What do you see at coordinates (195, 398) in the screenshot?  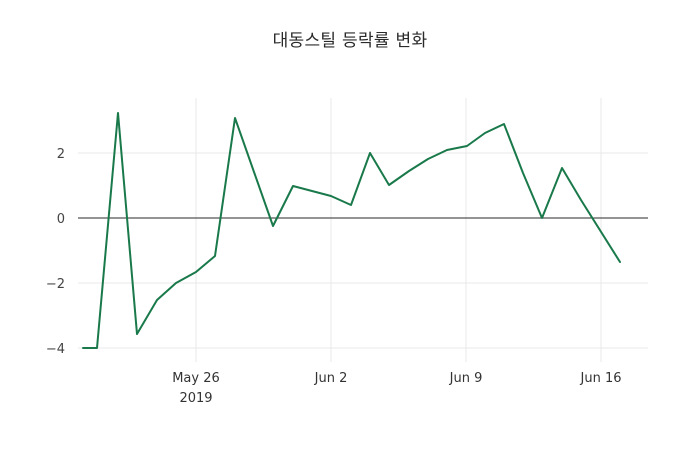 I see `x-tick-sublabel: 2019` at bounding box center [195, 398].